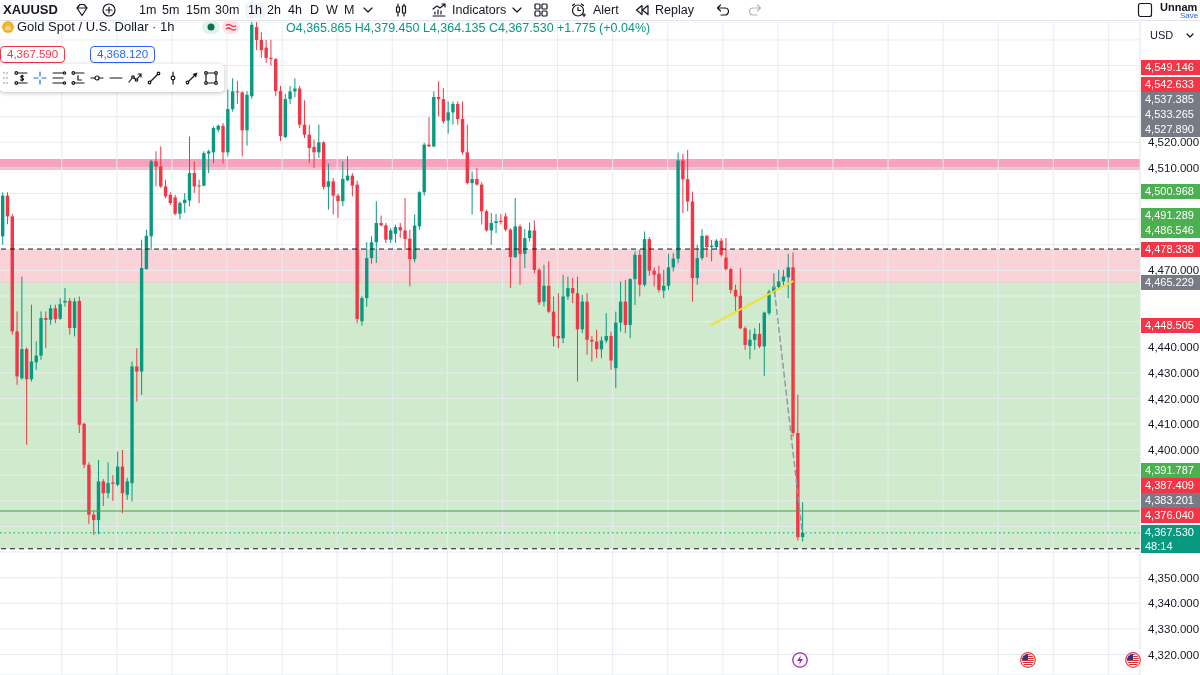 The image size is (1200, 675). What do you see at coordinates (315, 10) in the screenshot?
I see `text: D` at bounding box center [315, 10].